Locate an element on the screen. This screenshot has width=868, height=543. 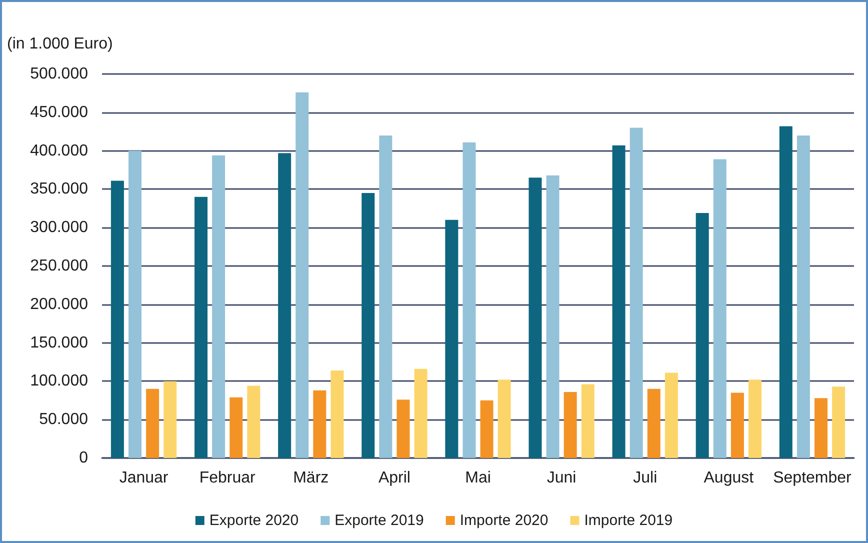
x-tick-label: März is located at coordinates (311, 478).